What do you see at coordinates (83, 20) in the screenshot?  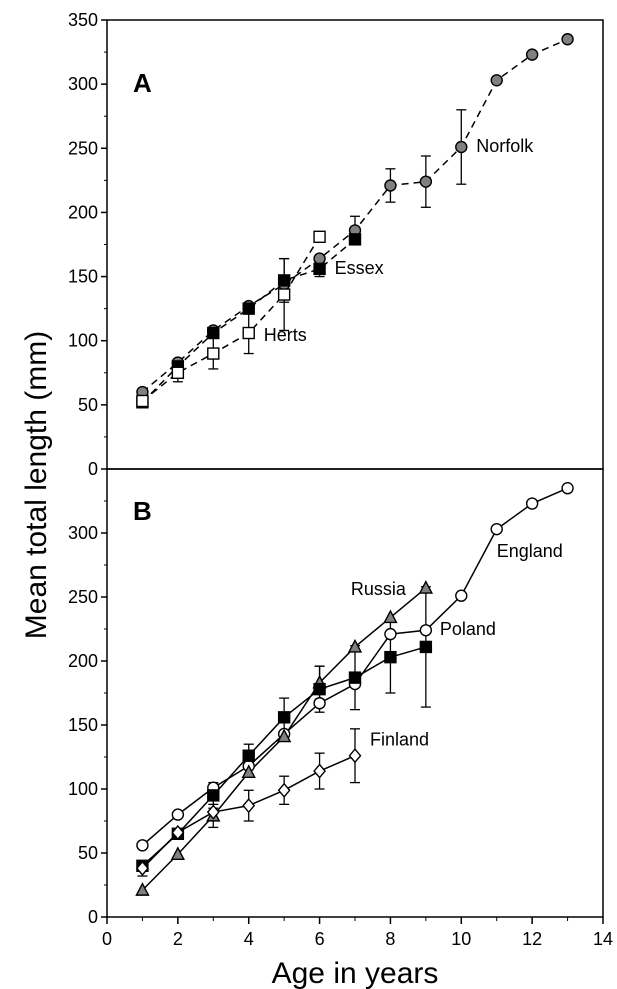 I see `y-tick-label: 350` at bounding box center [83, 20].